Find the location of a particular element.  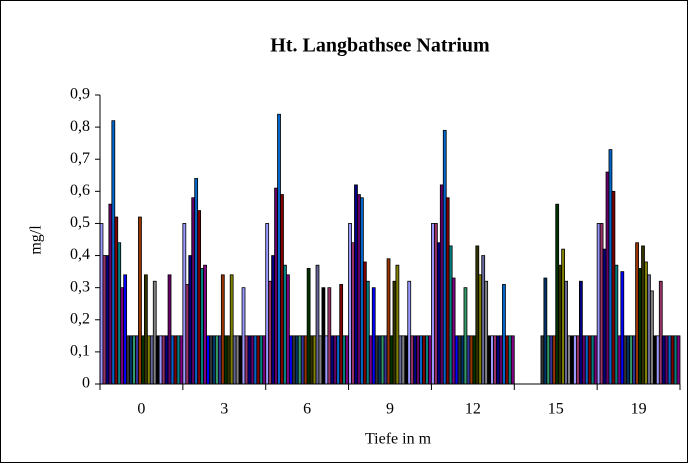

y-tick-label: 0,6 is located at coordinates (80, 190).